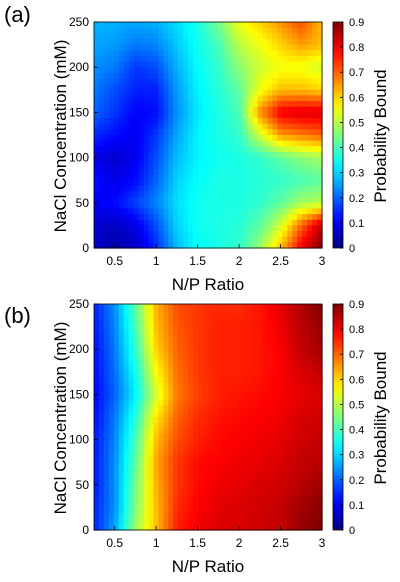 The width and height of the screenshot is (400, 582). Describe the element at coordinates (156, 261) in the screenshot. I see `x-tick-label: 1` at that location.